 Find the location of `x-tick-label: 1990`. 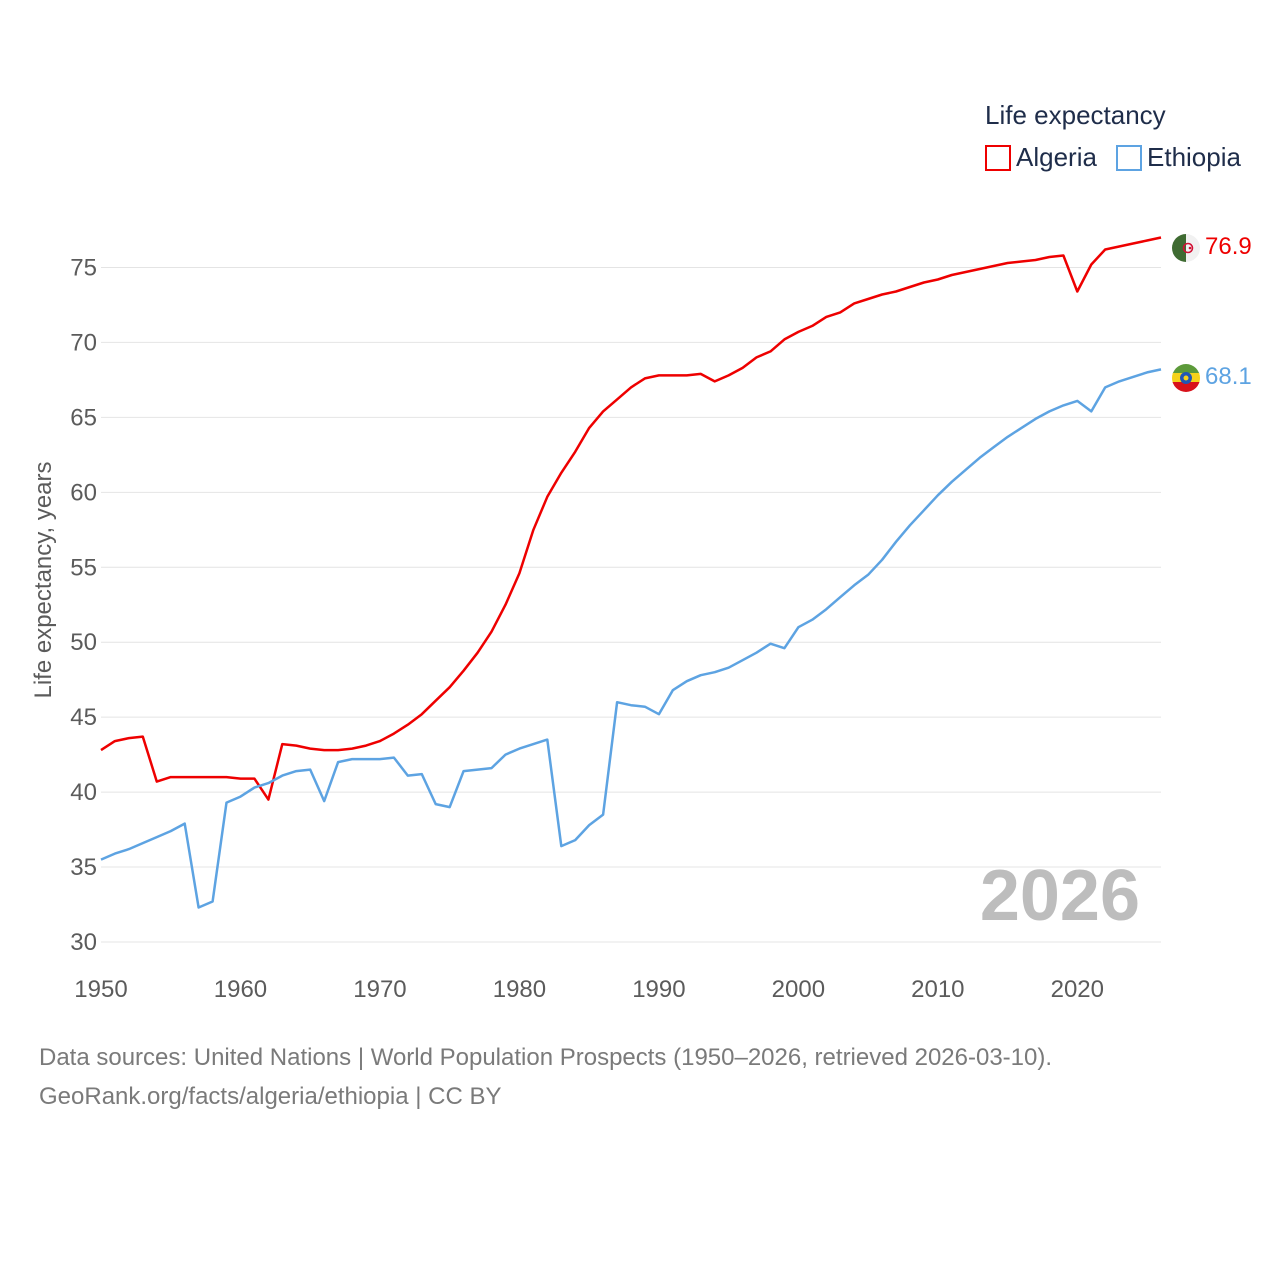

x-tick-label: 1990 is located at coordinates (658, 989).